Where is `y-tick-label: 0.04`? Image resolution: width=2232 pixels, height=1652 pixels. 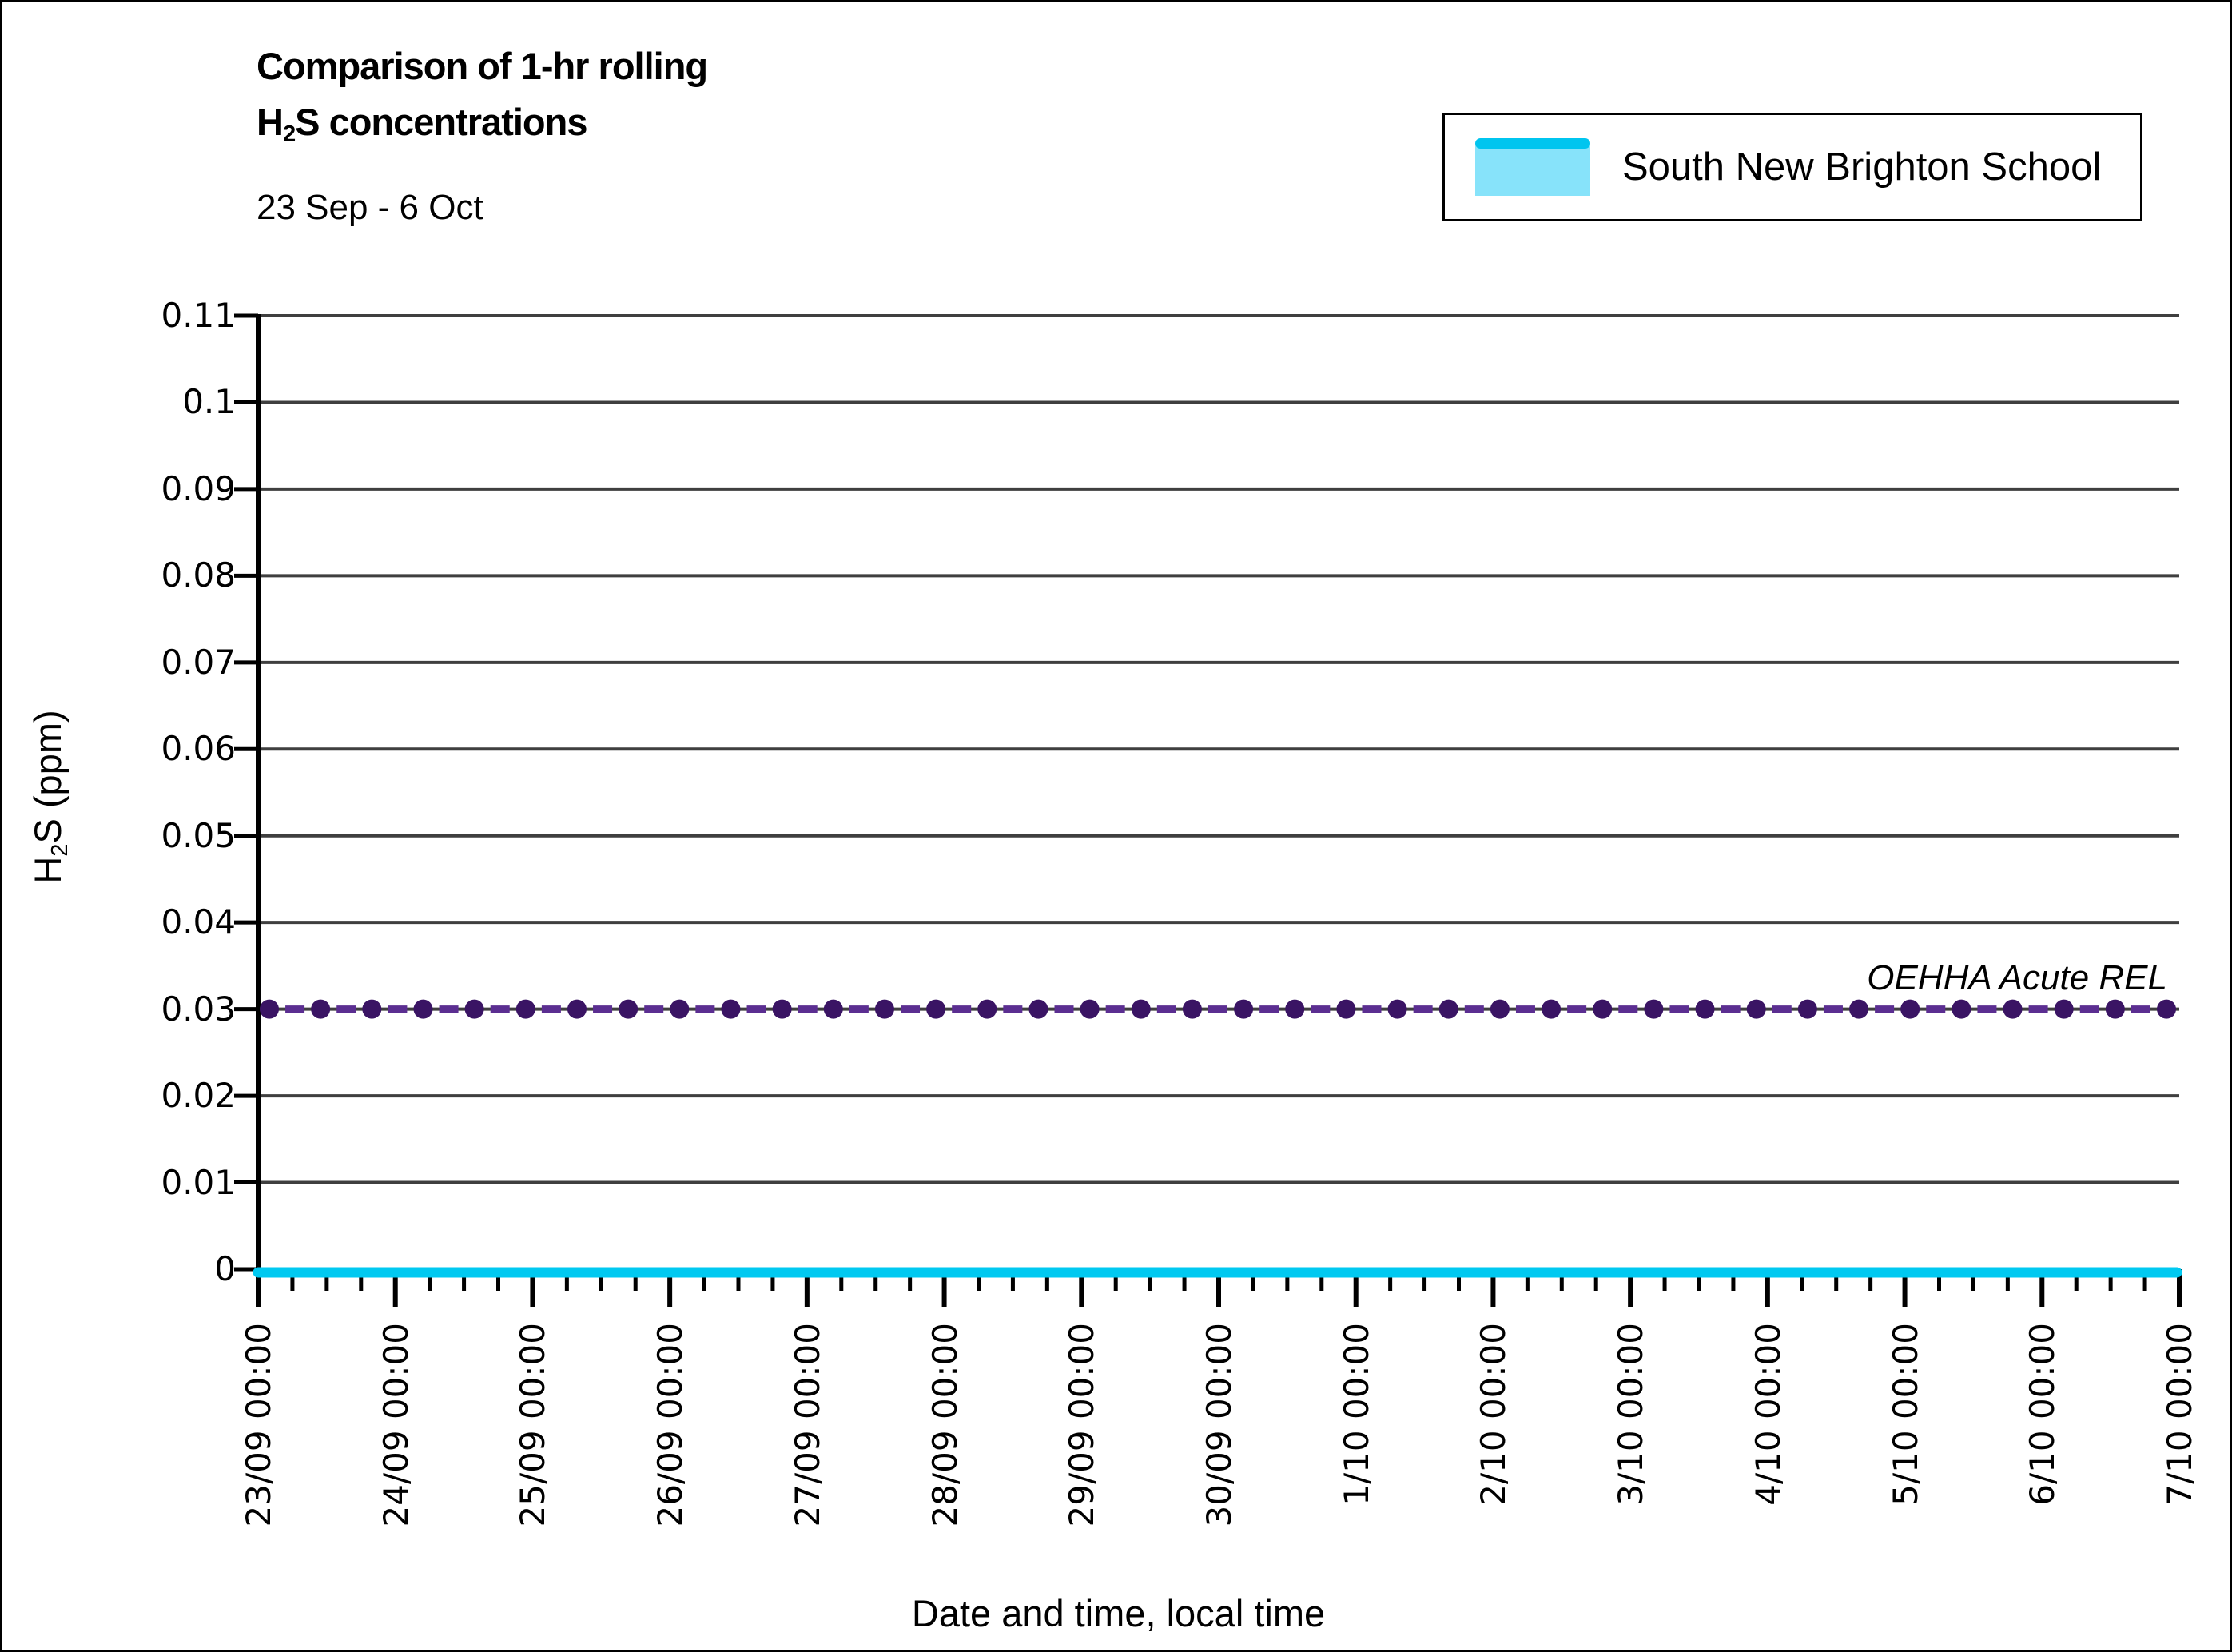 y-tick-label: 0.04 is located at coordinates (198, 922).